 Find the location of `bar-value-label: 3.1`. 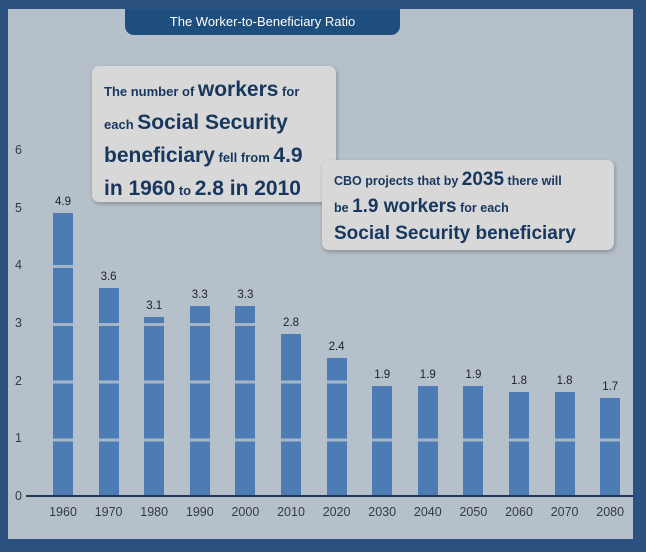

bar-value-label: 3.1 is located at coordinates (154, 306).